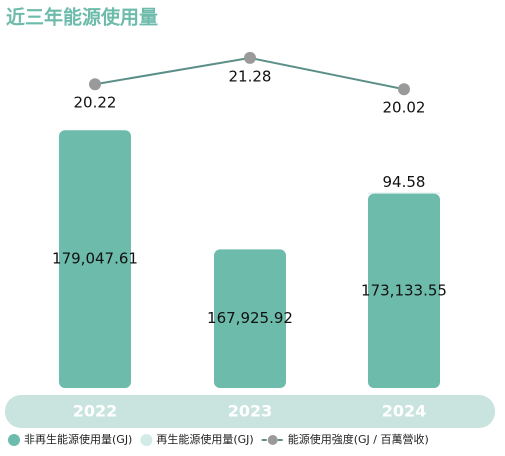 Image resolution: width=505 pixels, height=456 pixels. Describe the element at coordinates (404, 108) in the screenshot. I see `data-label: 20.02` at that location.